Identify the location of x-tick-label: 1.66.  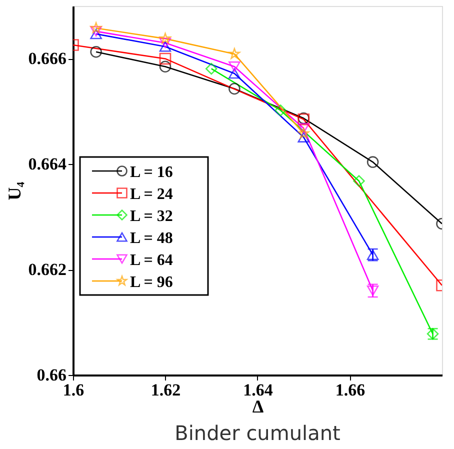
(350, 390).